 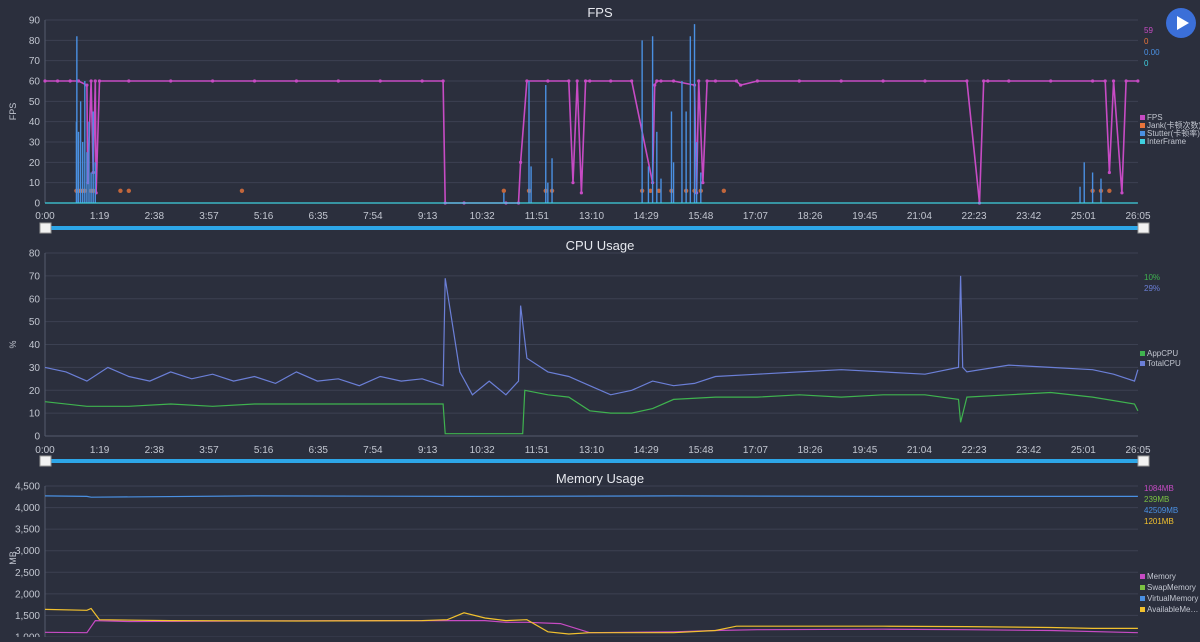 I want to click on fps-xtick-label: 17:07, so click(x=755, y=216).